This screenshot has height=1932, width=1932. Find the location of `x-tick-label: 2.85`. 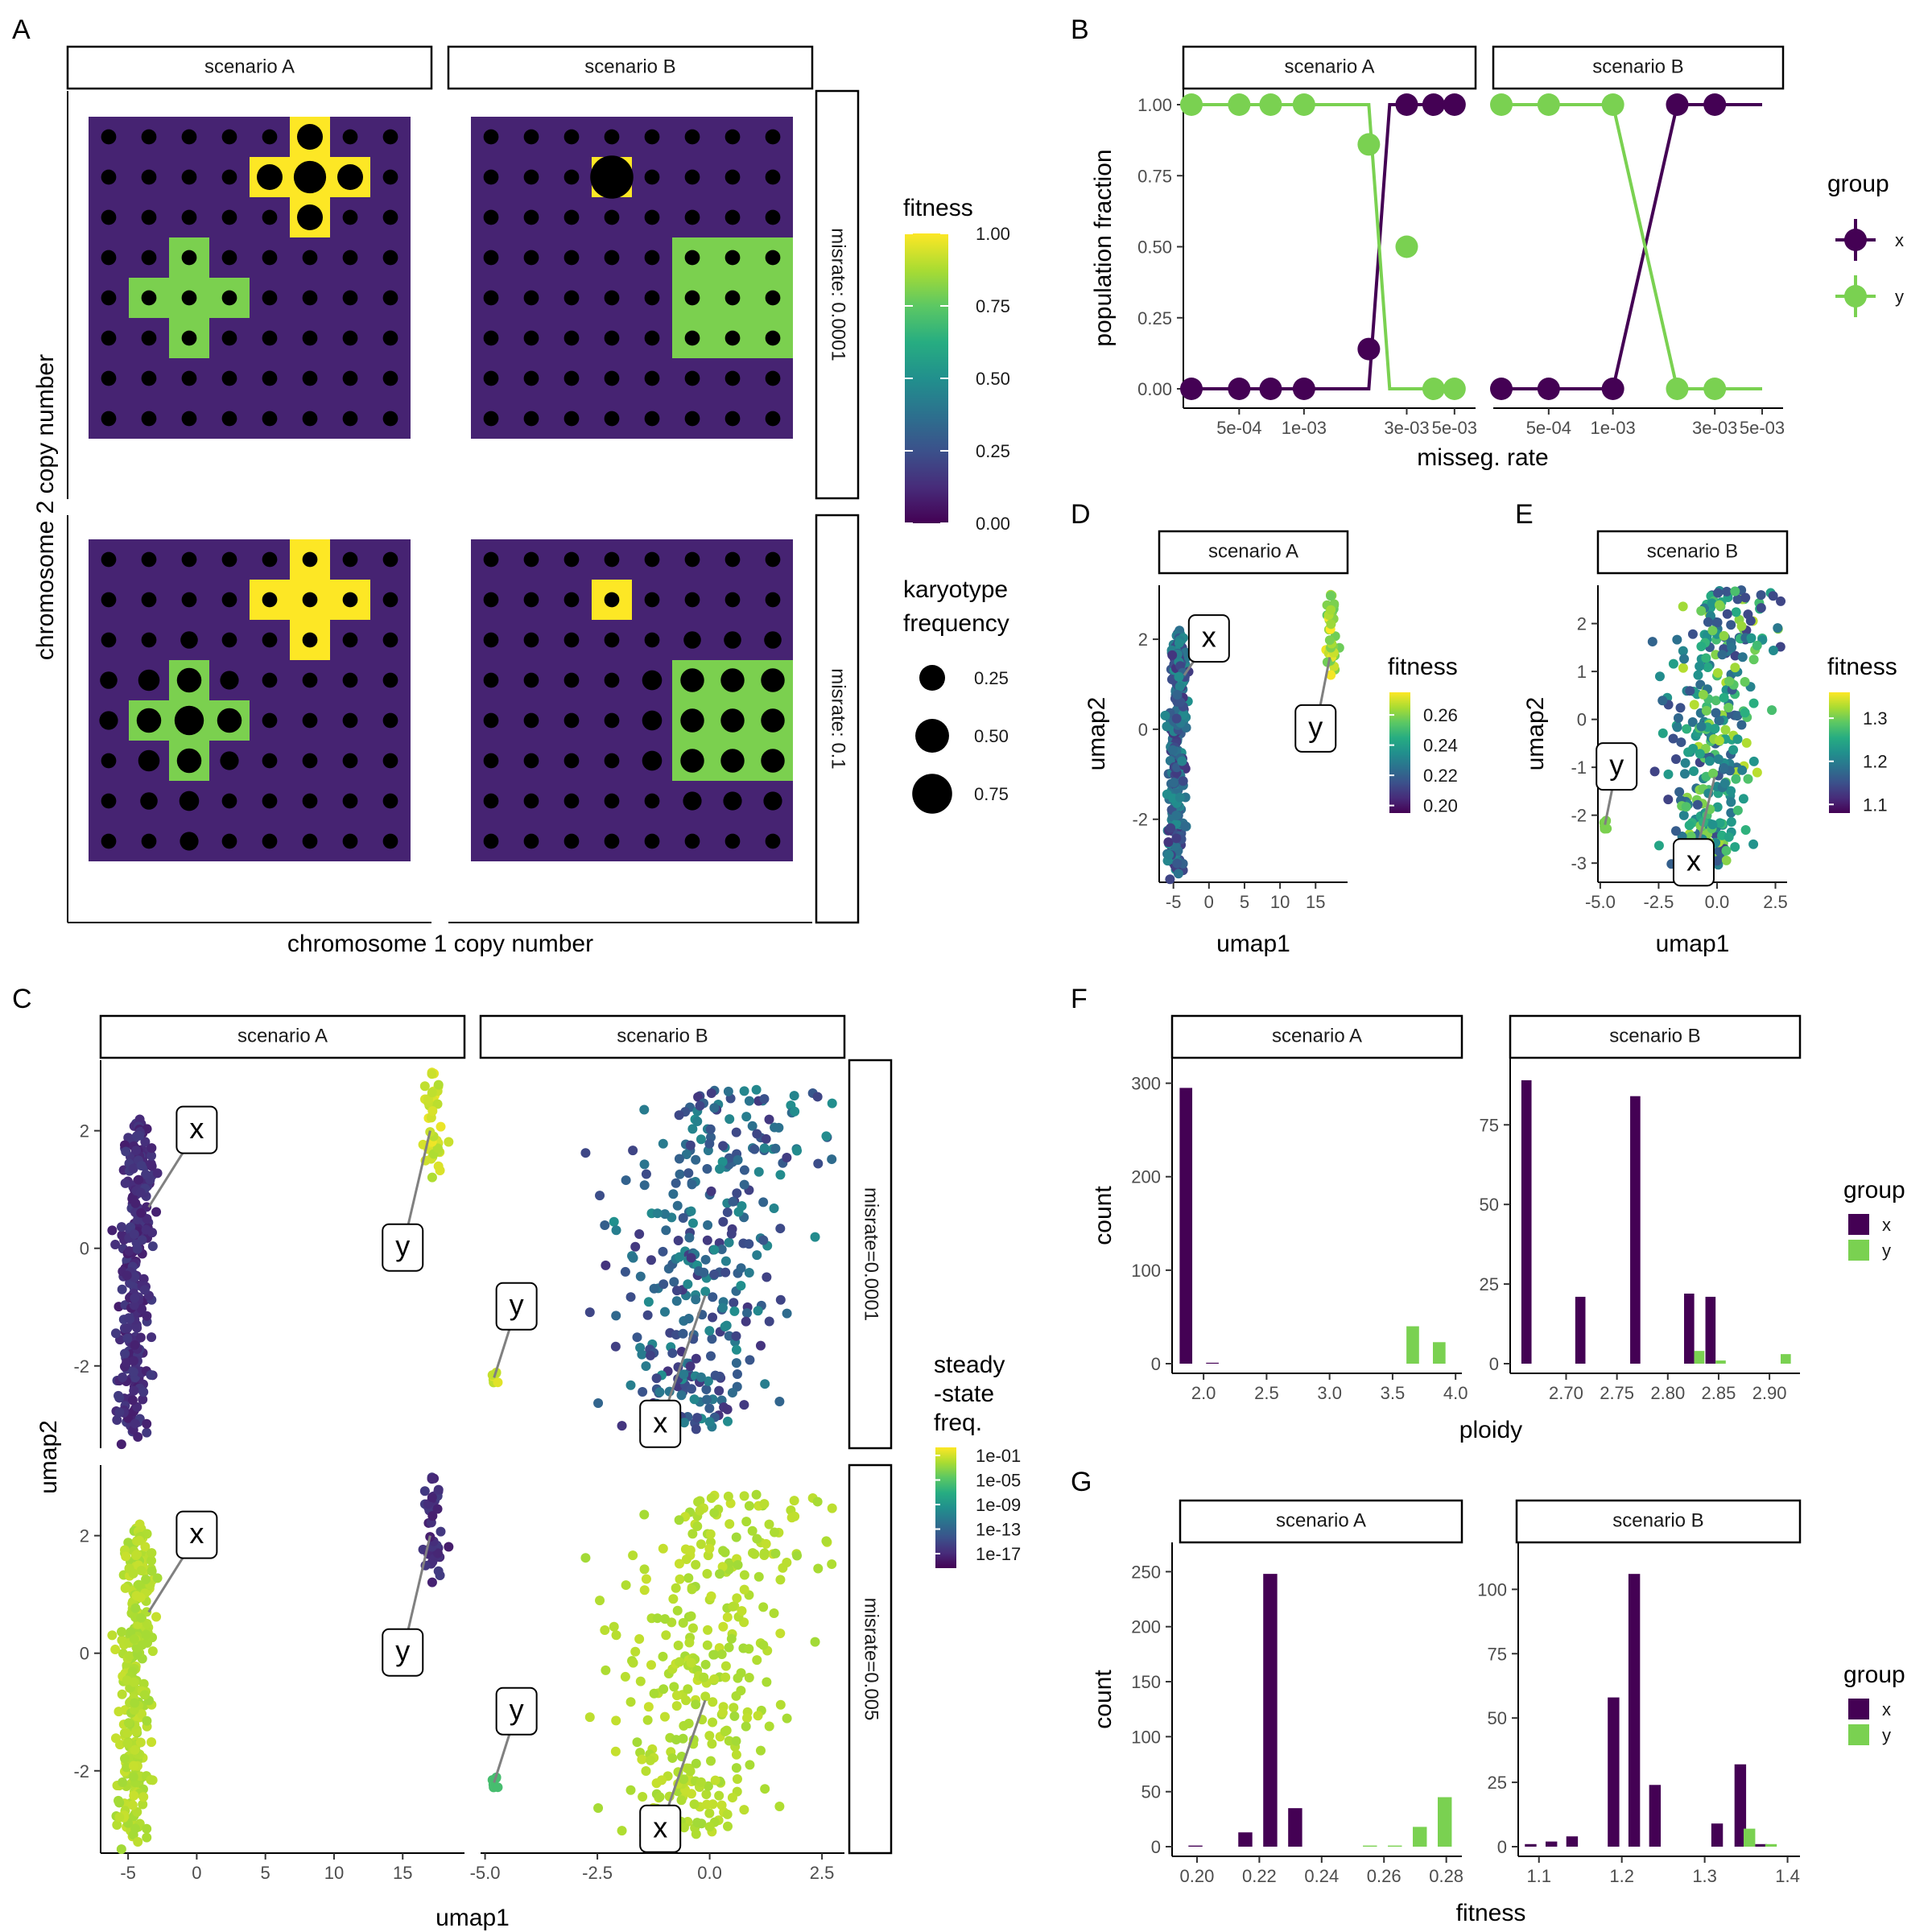

x-tick-label: 2.85 is located at coordinates (1719, 1393).